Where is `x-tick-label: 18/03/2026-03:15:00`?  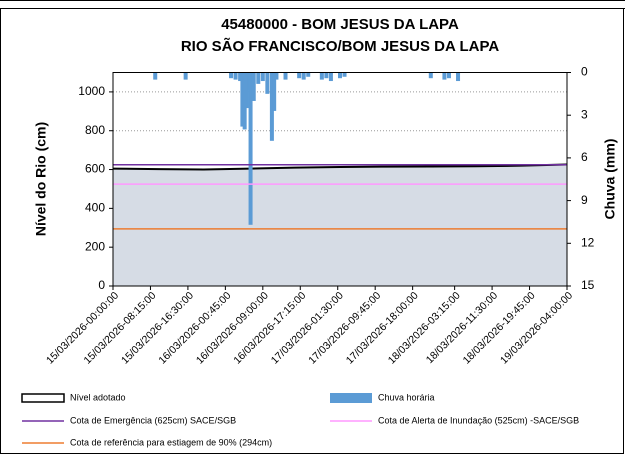
x-tick-label: 18/03/2026-03:15:00 is located at coordinates (424, 327).